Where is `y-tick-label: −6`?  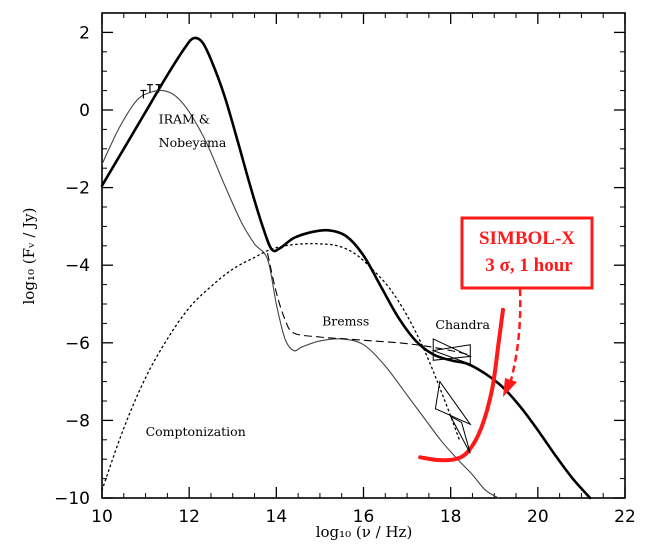 y-tick-label: −6 is located at coordinates (77, 344).